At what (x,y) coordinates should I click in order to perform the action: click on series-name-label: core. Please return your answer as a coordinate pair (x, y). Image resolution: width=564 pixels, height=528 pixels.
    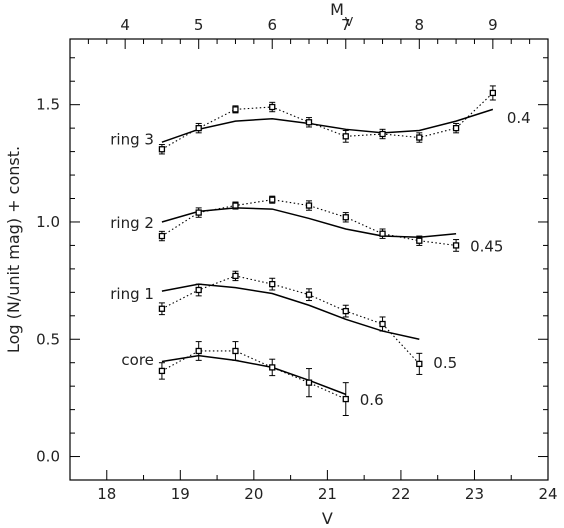
    Looking at the image, I should click on (137, 360).